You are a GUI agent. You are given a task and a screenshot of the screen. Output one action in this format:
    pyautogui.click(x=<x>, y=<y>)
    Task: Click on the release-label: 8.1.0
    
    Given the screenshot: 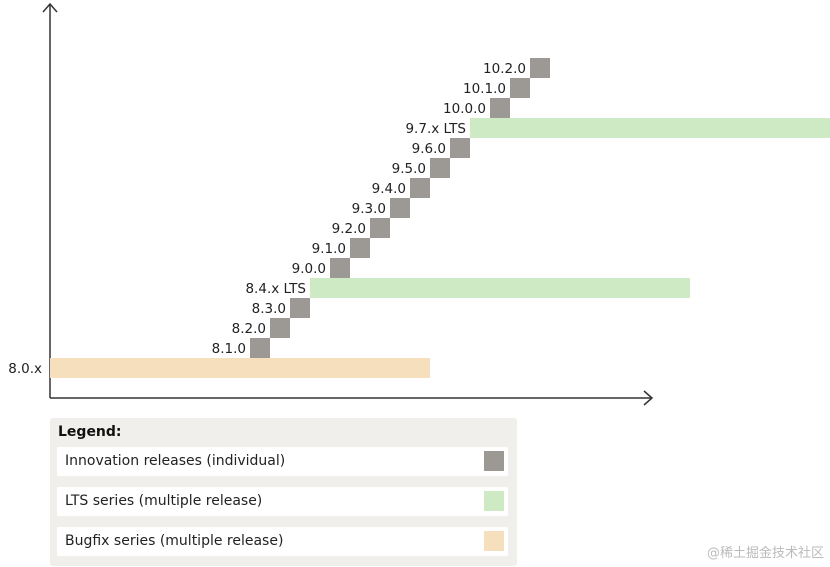 What is the action you would take?
    pyautogui.click(x=229, y=349)
    